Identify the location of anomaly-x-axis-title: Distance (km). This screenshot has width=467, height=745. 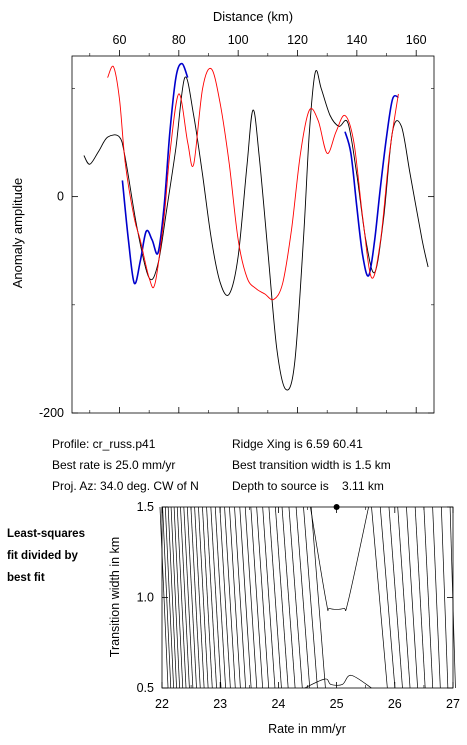
(253, 16).